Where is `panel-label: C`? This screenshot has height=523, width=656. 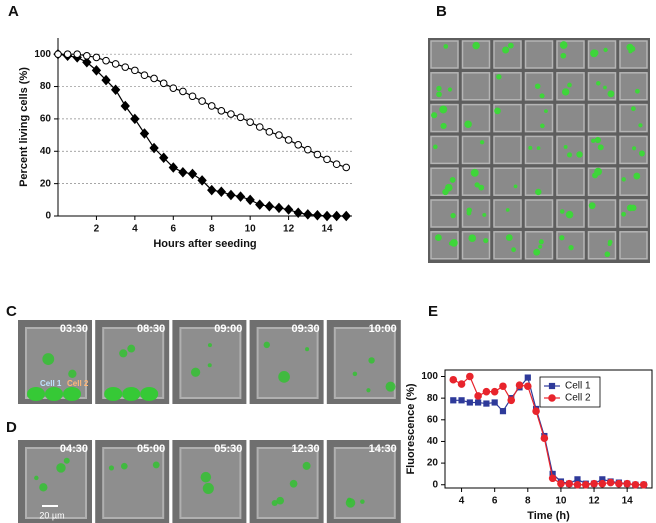
panel-label: C is located at coordinates (11, 311).